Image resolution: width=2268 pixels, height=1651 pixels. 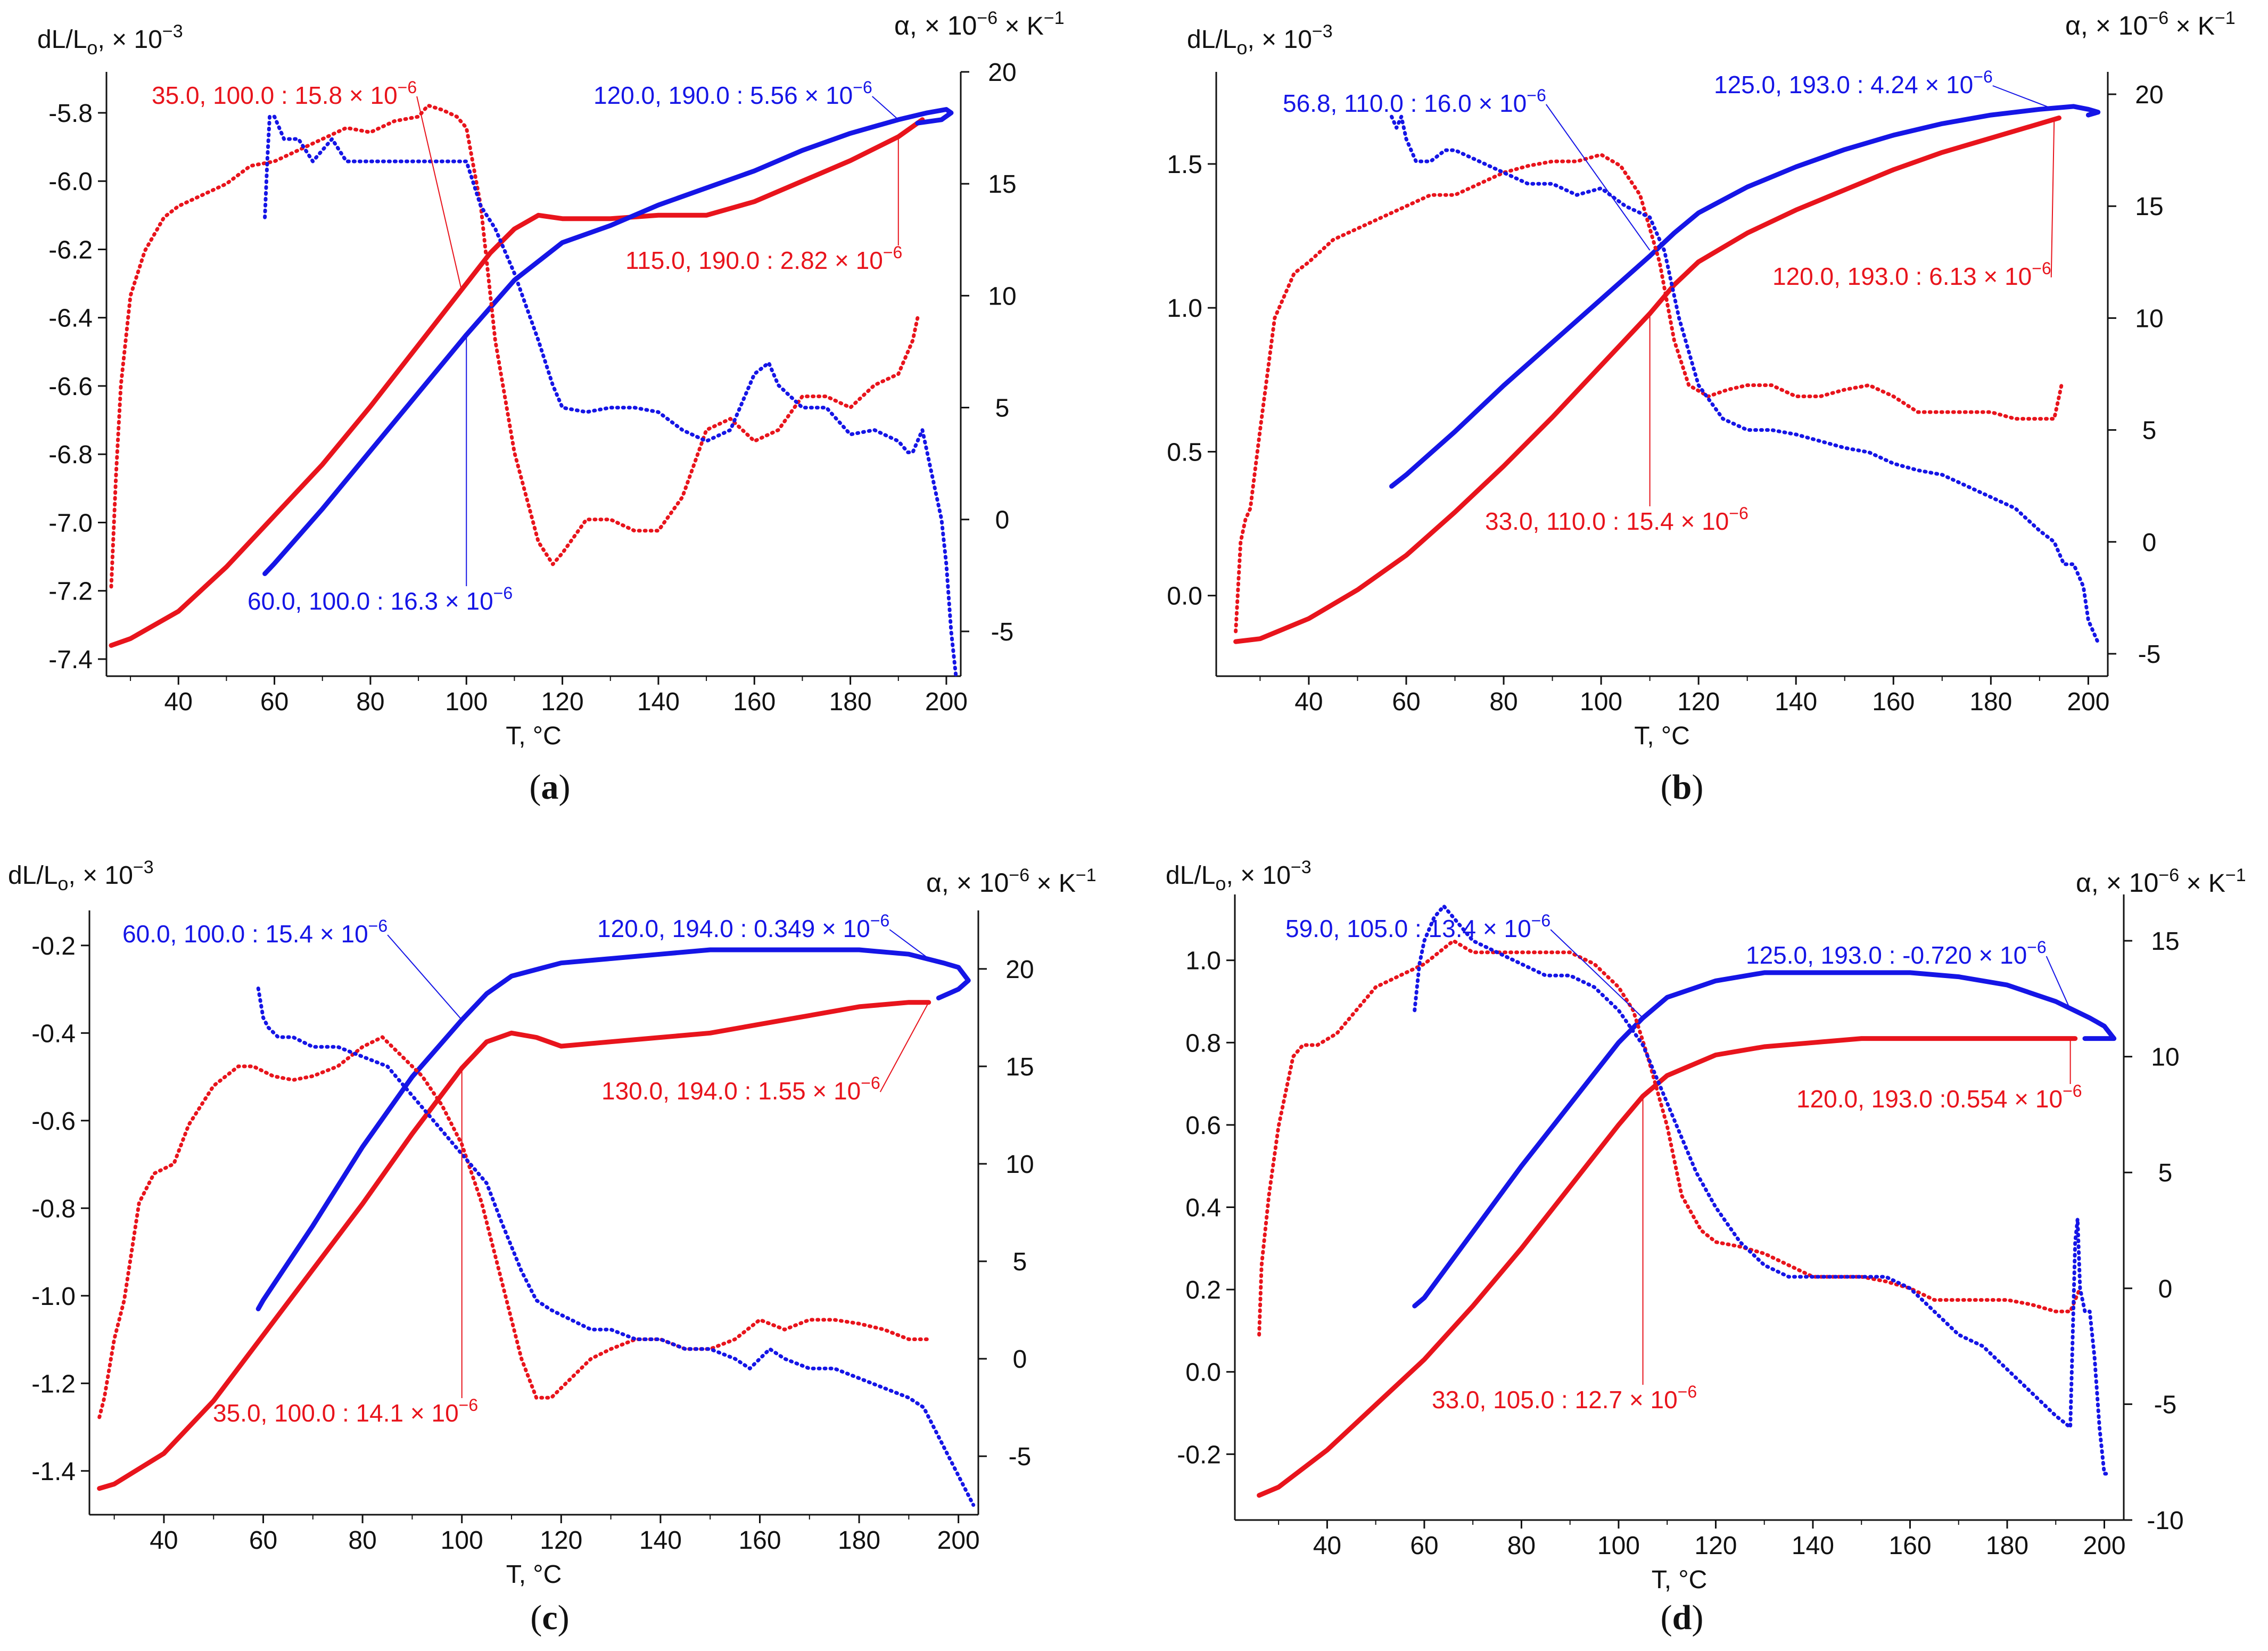 What do you see at coordinates (70, 592) in the screenshot?
I see `y-left-tick-label: -7.2` at bounding box center [70, 592].